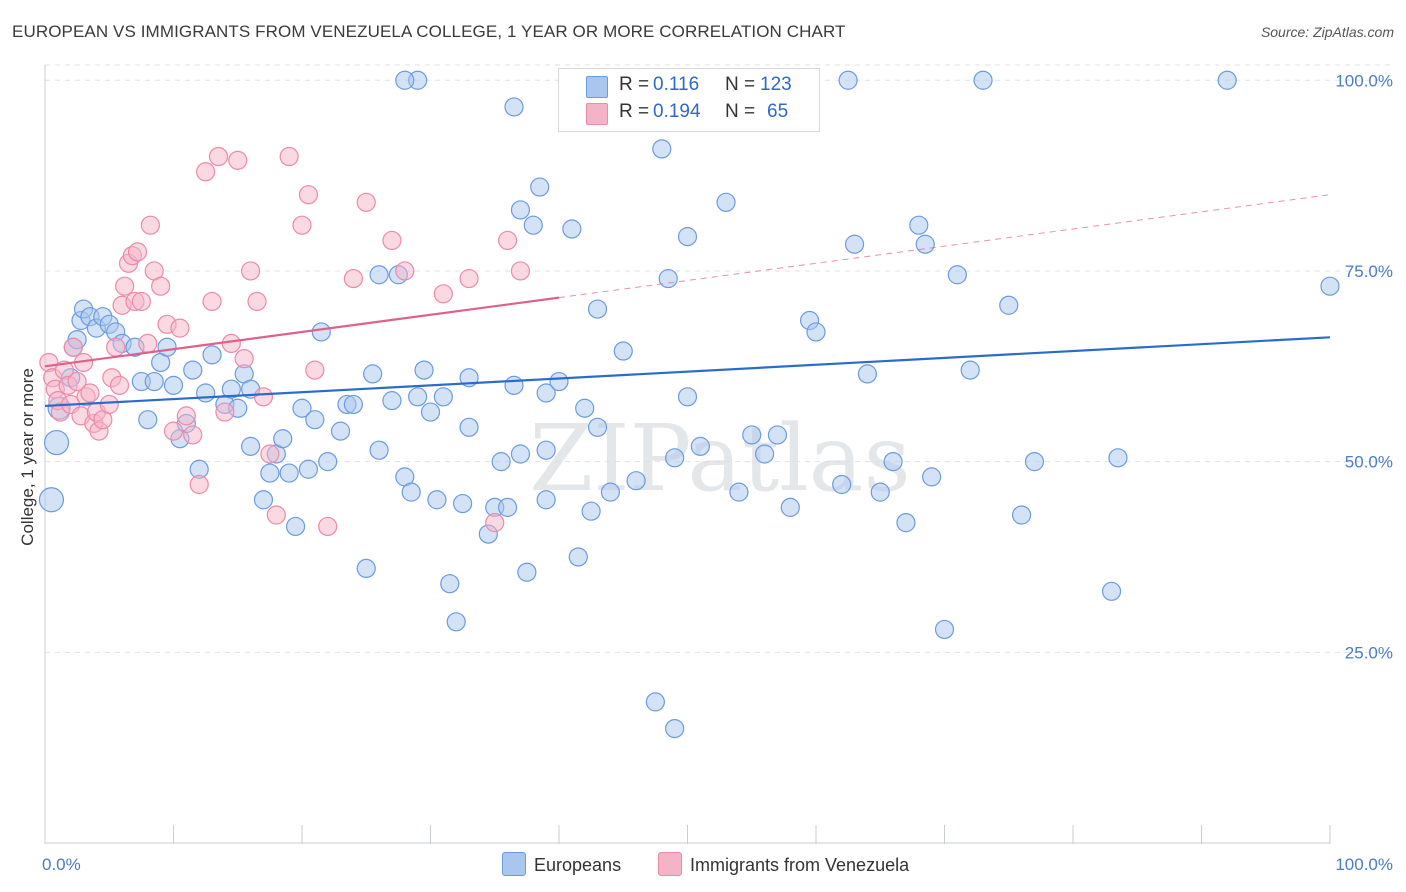 Image resolution: width=1406 pixels, height=892 pixels. What do you see at coordinates (719, 458) in the screenshot?
I see `watermark: ZIPatlas` at bounding box center [719, 458].